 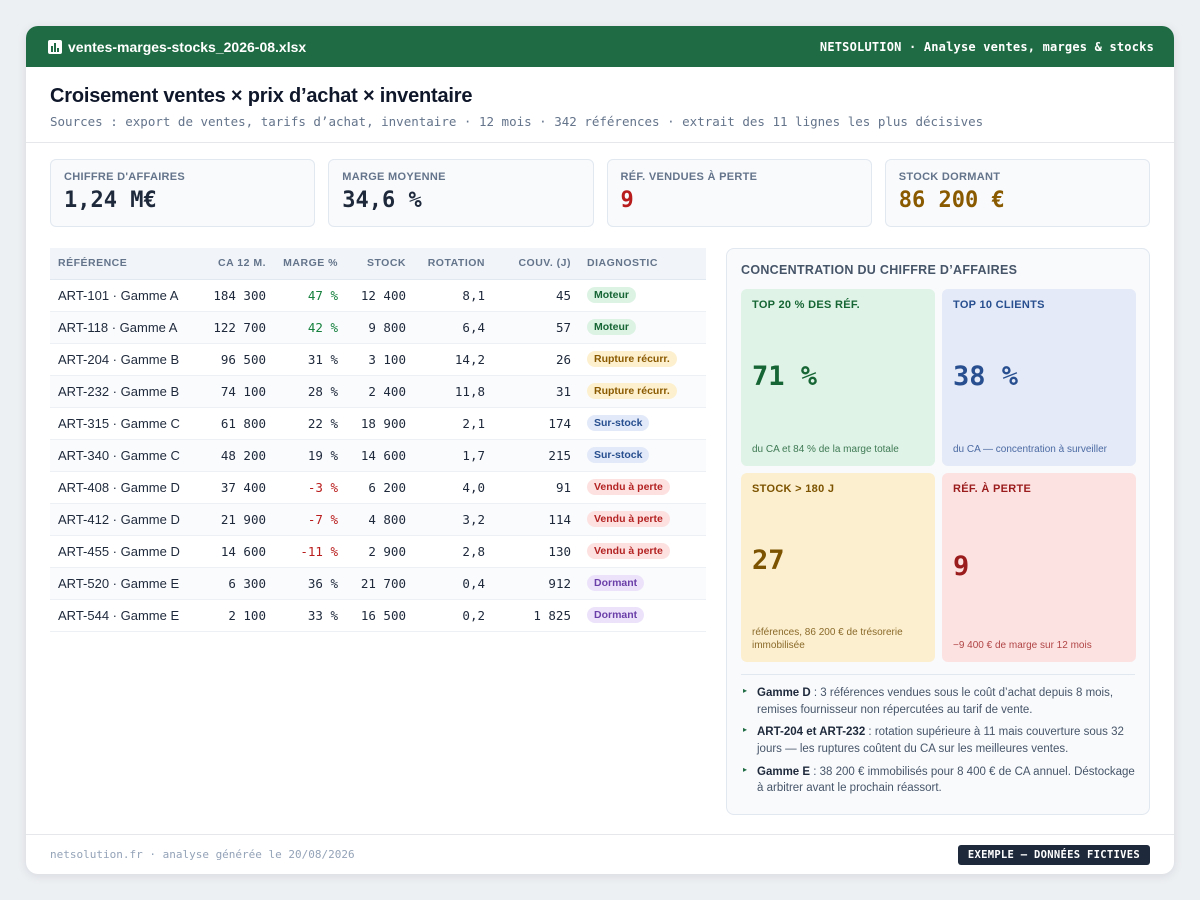 What do you see at coordinates (120, 487) in the screenshot?
I see `cell-reference: ART-408 · Gamme D` at bounding box center [120, 487].